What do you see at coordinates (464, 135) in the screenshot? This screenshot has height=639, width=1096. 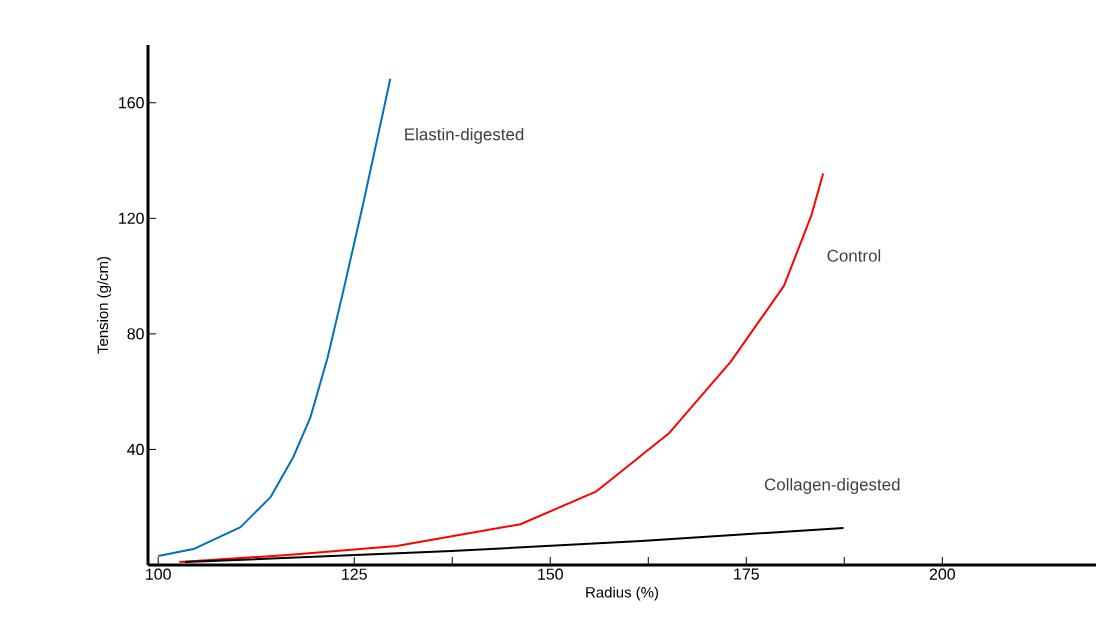 I see `series-label: Elastin-digested` at bounding box center [464, 135].